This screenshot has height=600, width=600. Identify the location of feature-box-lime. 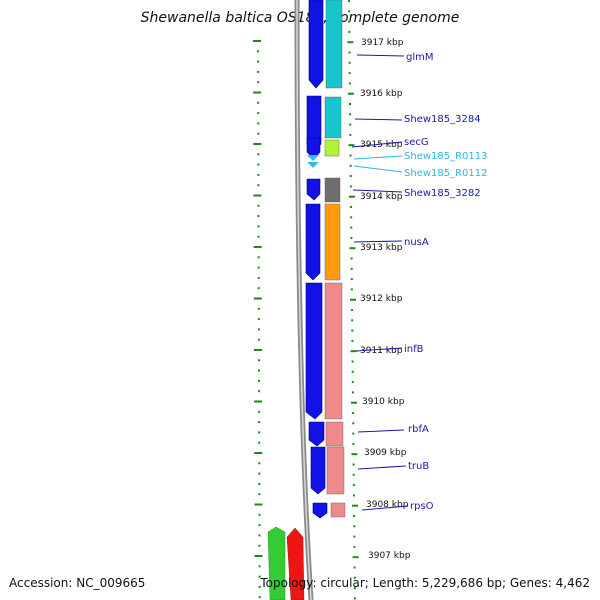
(332, 148).